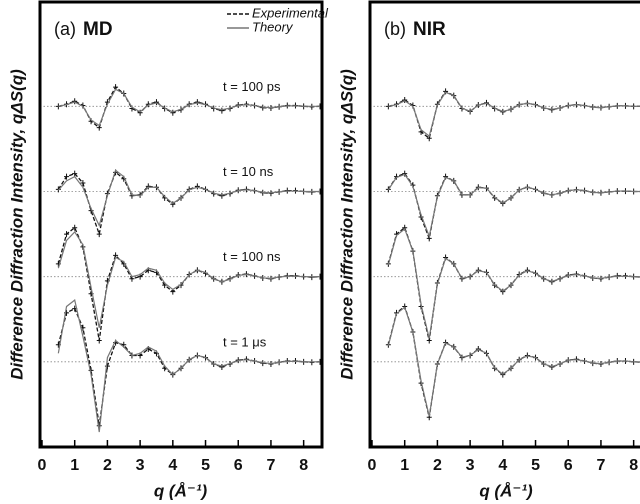 The height and width of the screenshot is (504, 640). What do you see at coordinates (273, 26) in the screenshot?
I see `legend-label: Theory` at bounding box center [273, 26].